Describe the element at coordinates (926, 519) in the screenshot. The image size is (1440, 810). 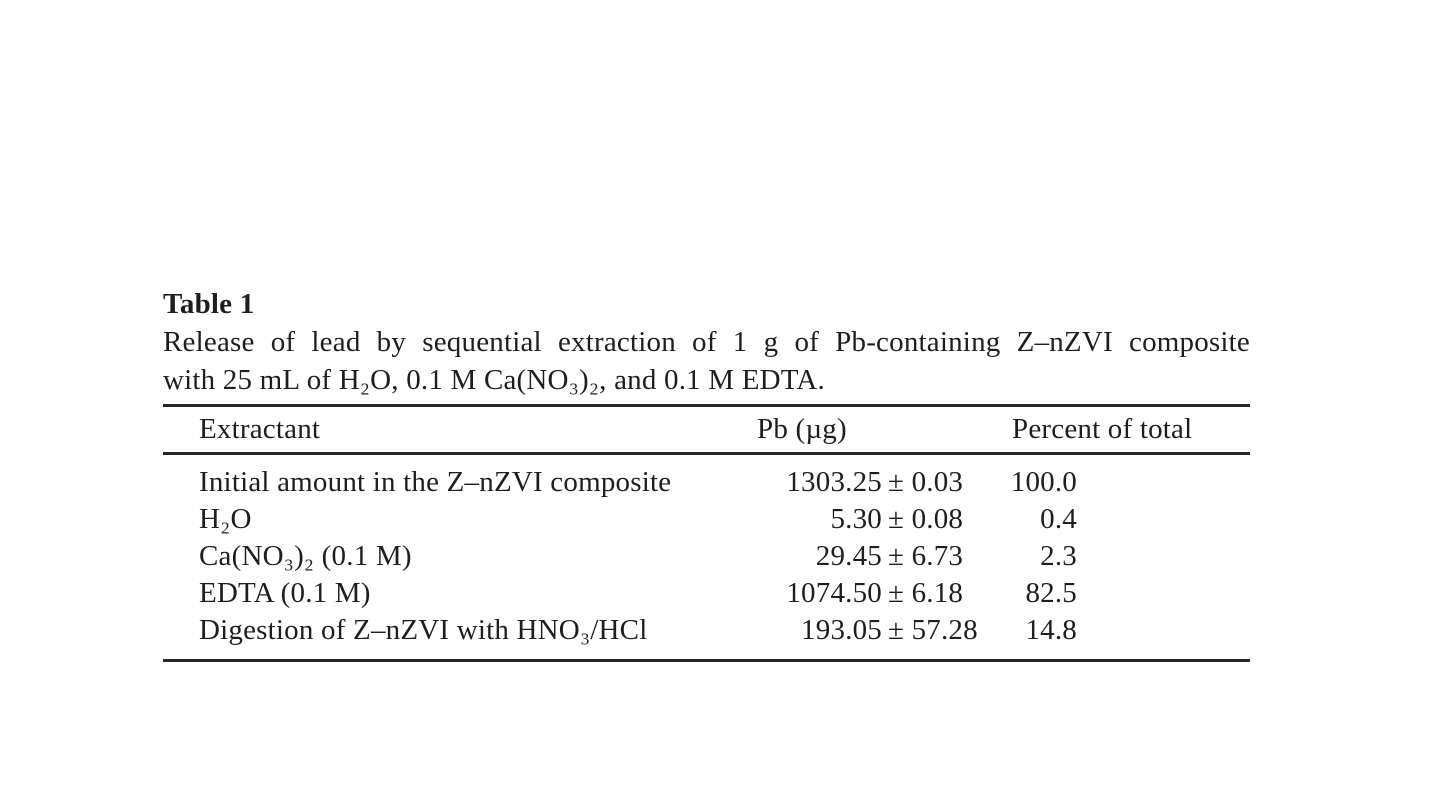
I see `cell-pb-error: ± 0.08` at that location.